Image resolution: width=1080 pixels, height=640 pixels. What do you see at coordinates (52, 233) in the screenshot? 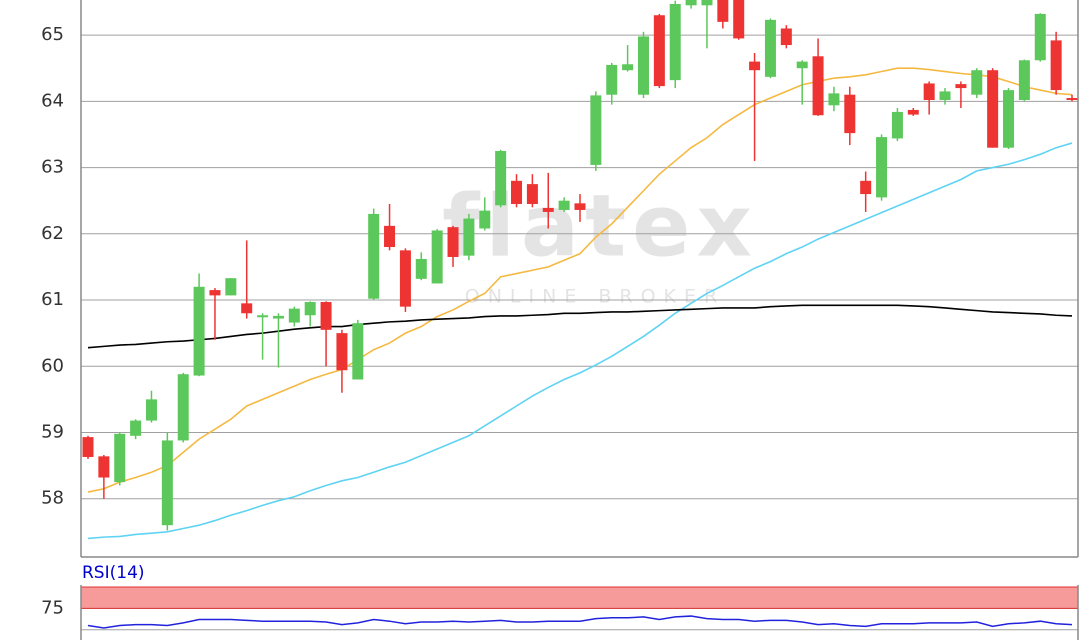
I see `y-tick-label: 62` at bounding box center [52, 233].